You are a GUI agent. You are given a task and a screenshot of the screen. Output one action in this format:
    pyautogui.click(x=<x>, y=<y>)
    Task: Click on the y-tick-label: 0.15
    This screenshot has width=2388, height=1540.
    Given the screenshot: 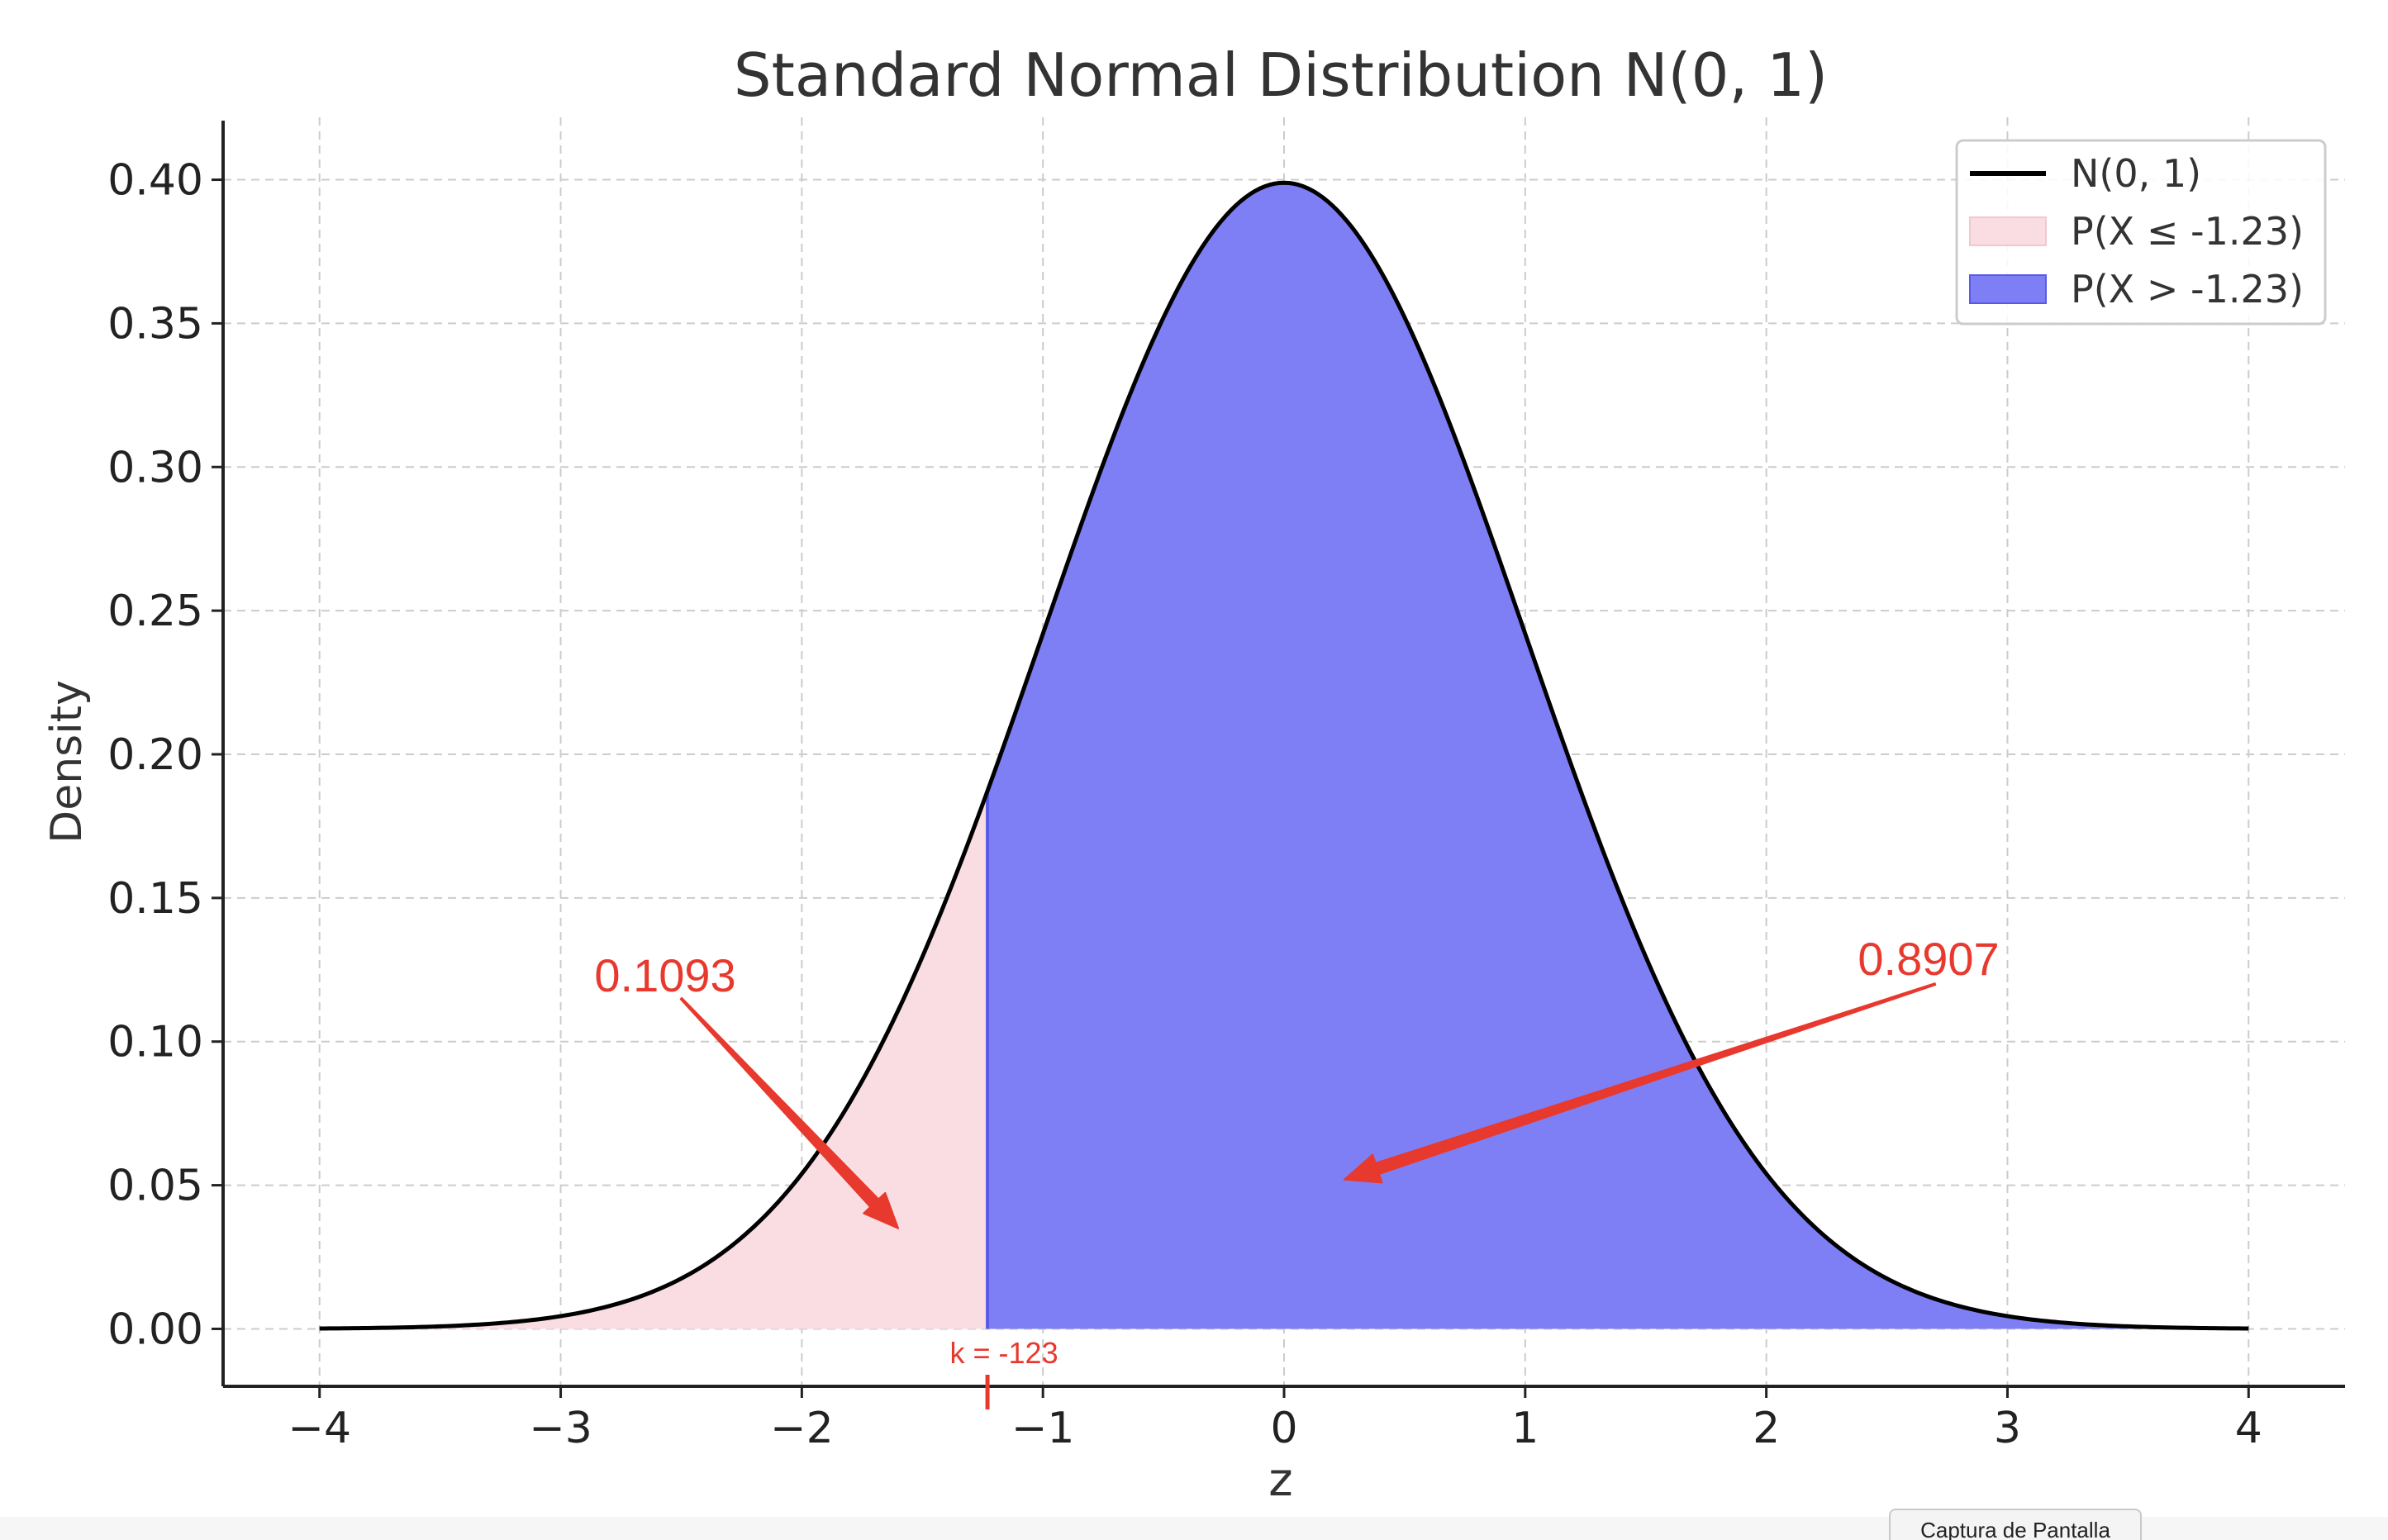 What is the action you would take?
    pyautogui.click(x=155, y=899)
    